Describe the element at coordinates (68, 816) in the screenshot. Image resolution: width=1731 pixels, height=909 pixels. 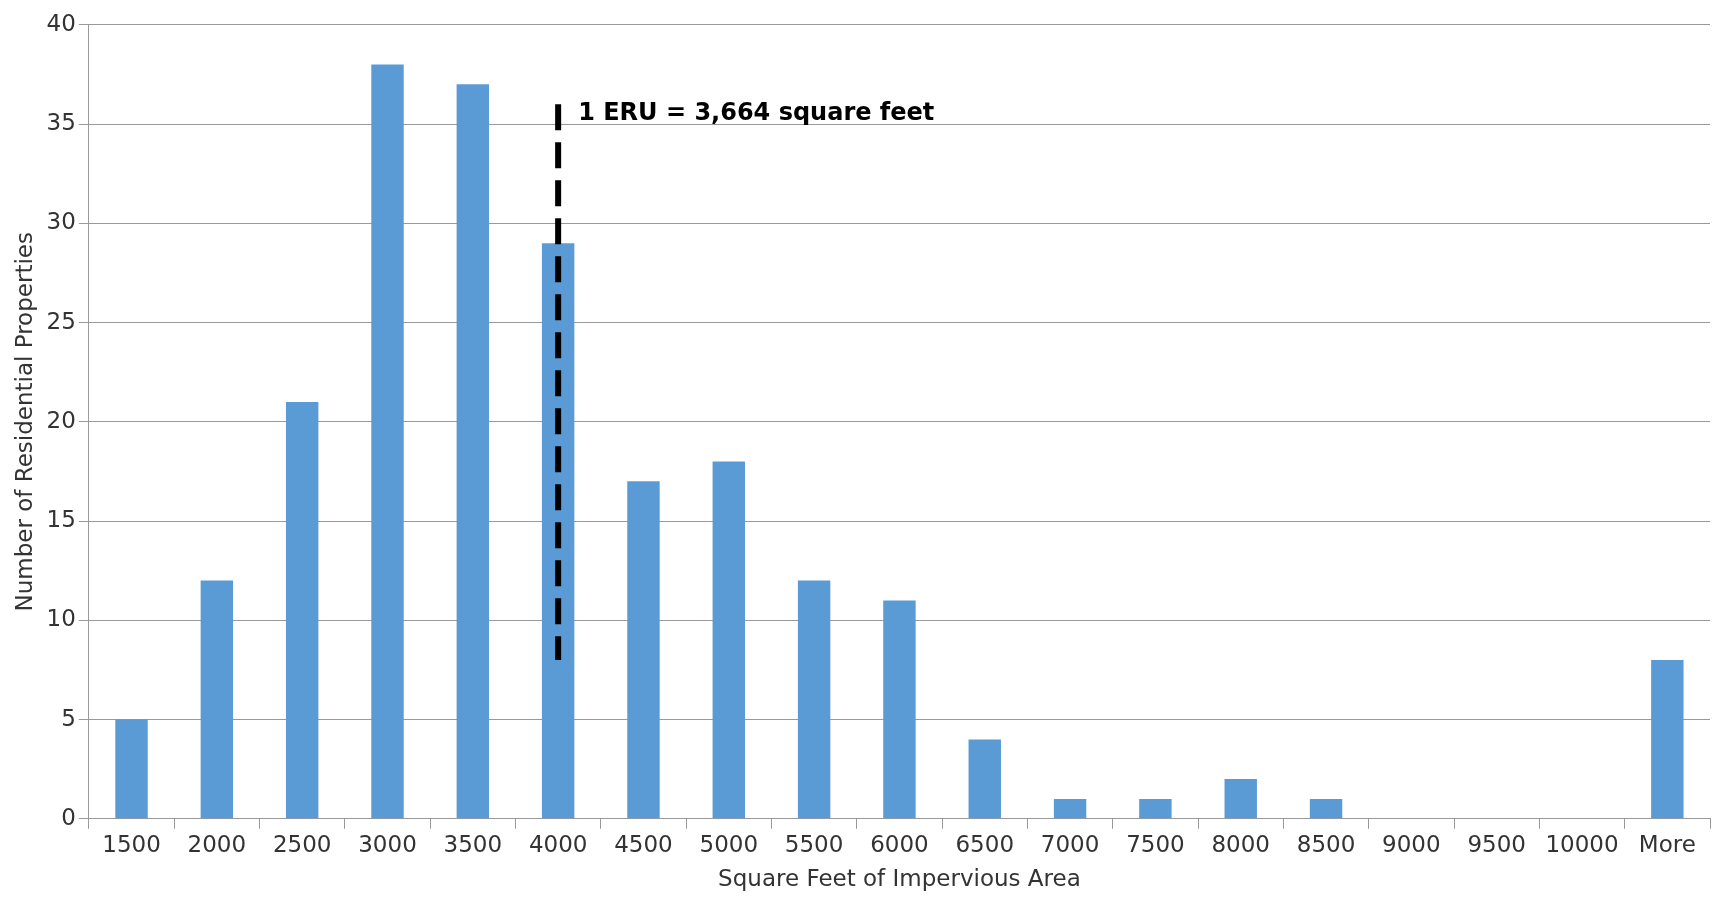
I see `y-tick-label: 0` at that location.